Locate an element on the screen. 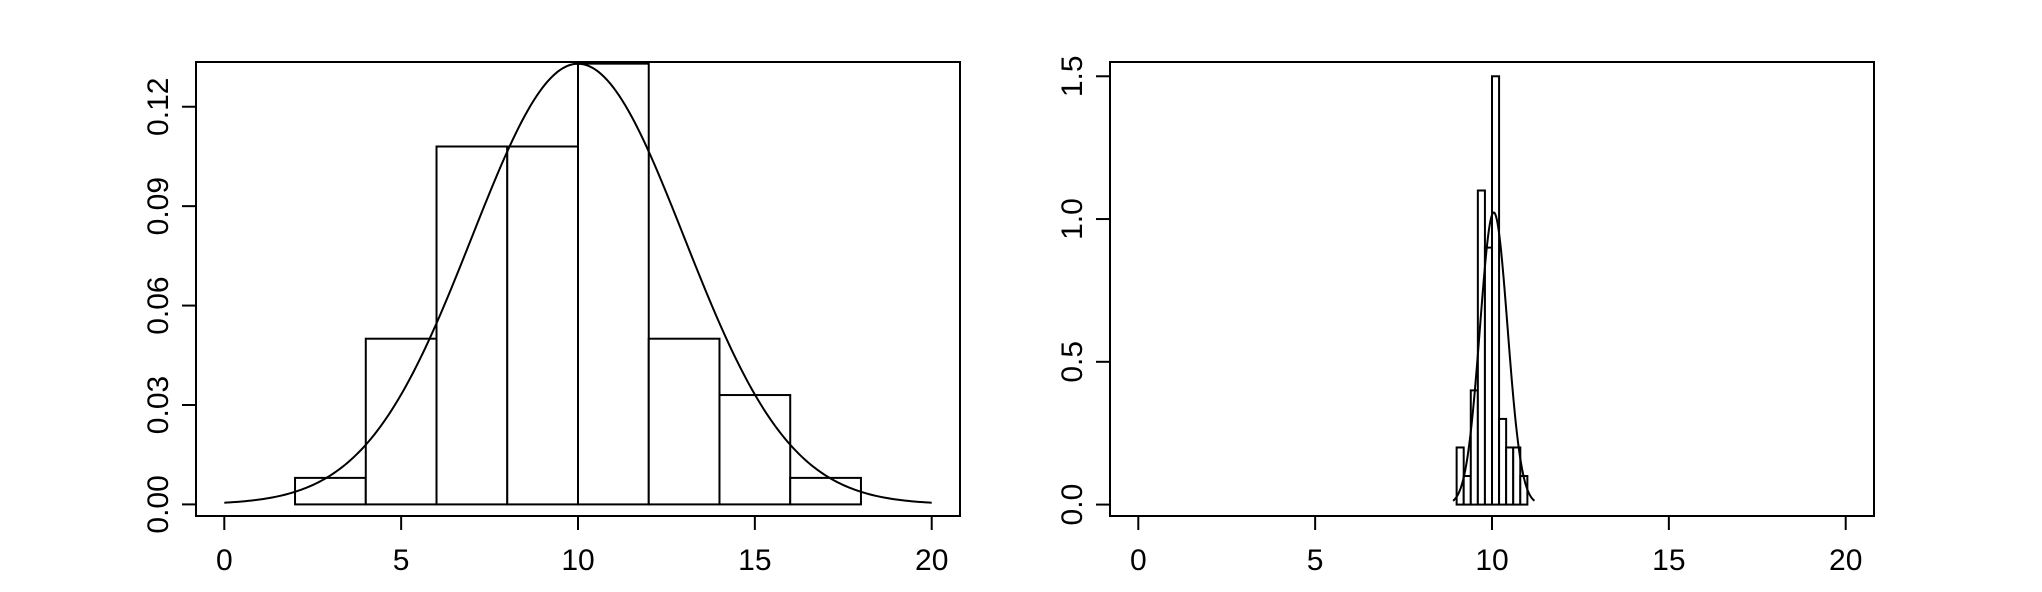 The image size is (2042, 592). y-tick-label: 0.00 is located at coordinates (158, 504).